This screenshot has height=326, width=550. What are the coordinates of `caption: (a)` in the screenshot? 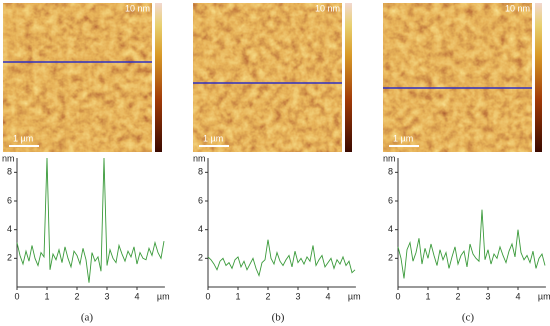 It's located at (87, 318).